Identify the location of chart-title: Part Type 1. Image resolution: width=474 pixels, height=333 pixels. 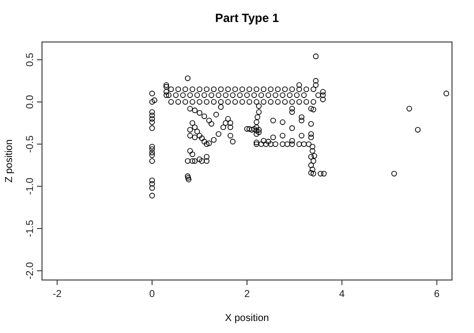
(247, 18).